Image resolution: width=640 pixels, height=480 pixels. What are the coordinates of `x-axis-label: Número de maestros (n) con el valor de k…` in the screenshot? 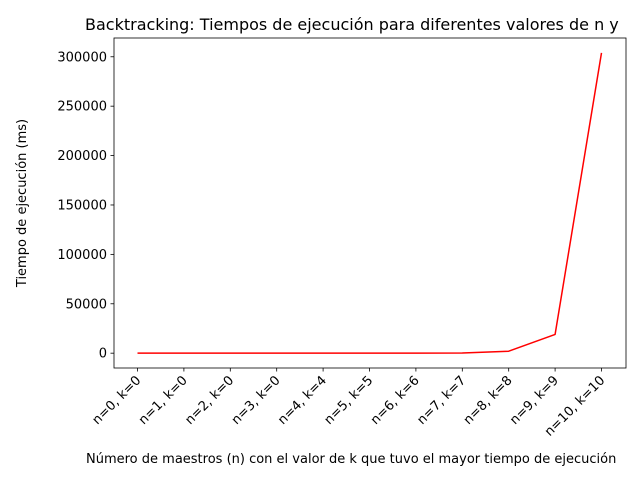 It's located at (351, 459).